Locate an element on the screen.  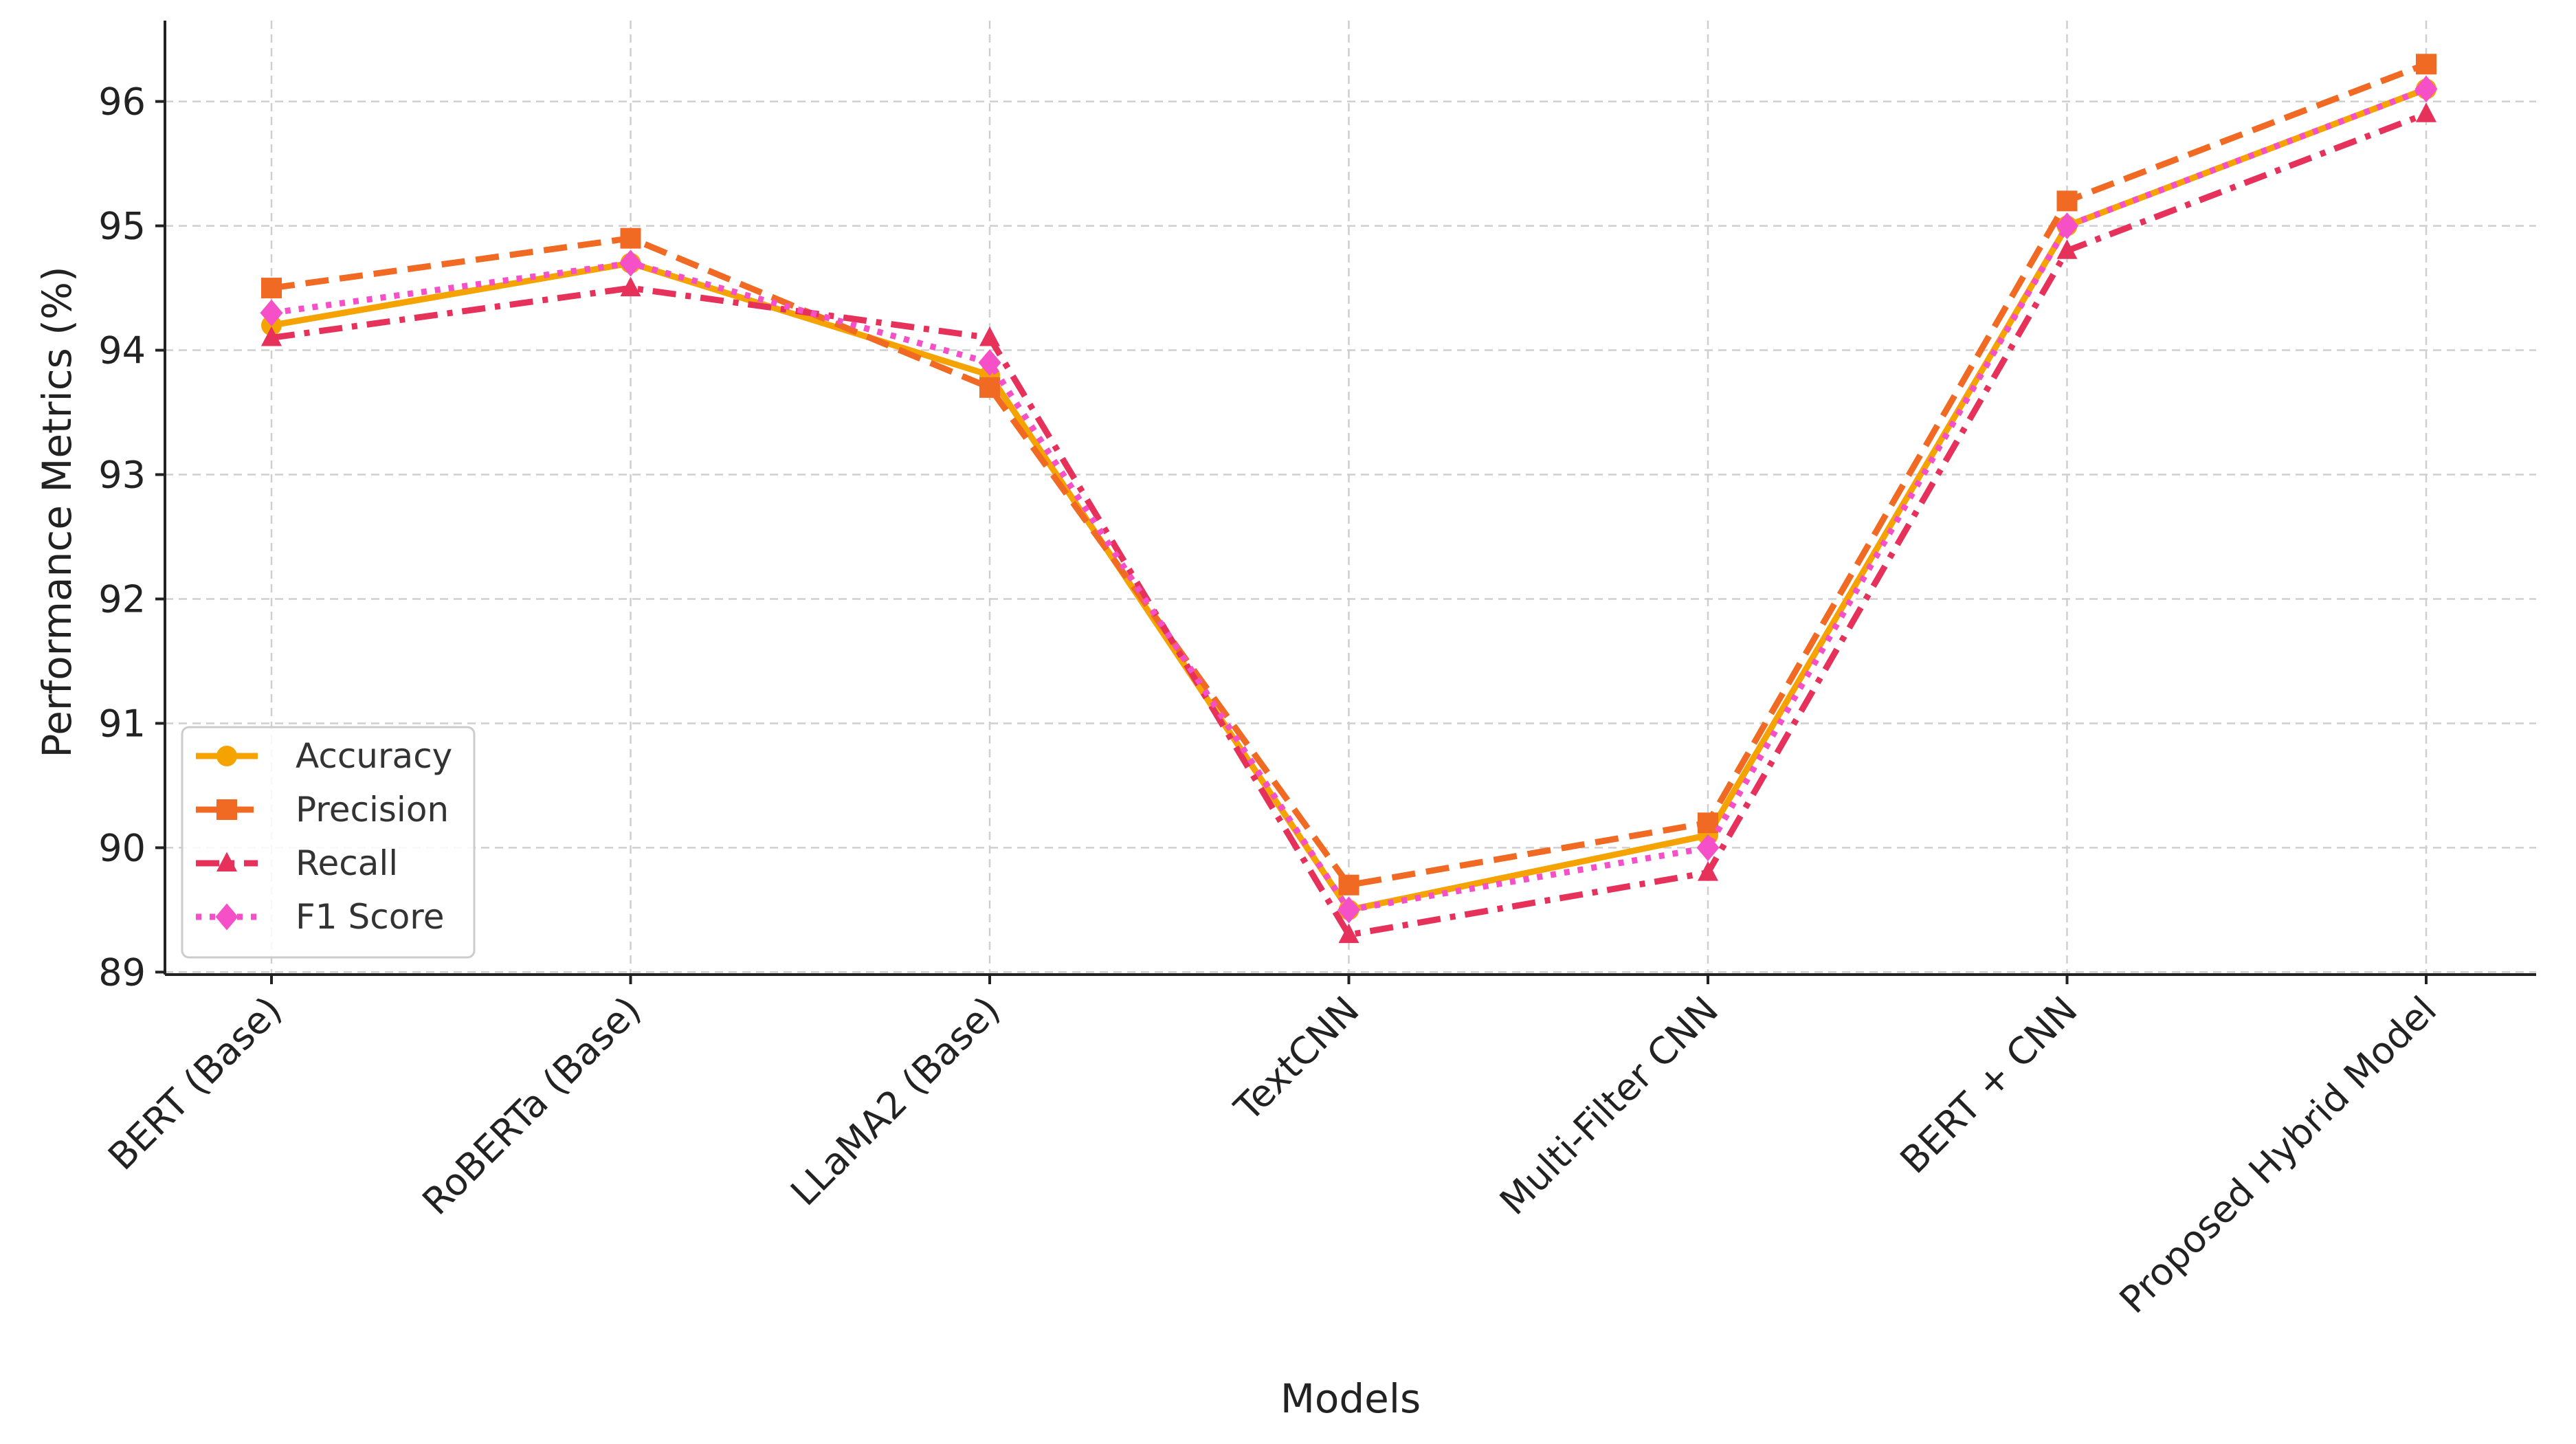
legend-item-recall: Recall is located at coordinates (297, 863).